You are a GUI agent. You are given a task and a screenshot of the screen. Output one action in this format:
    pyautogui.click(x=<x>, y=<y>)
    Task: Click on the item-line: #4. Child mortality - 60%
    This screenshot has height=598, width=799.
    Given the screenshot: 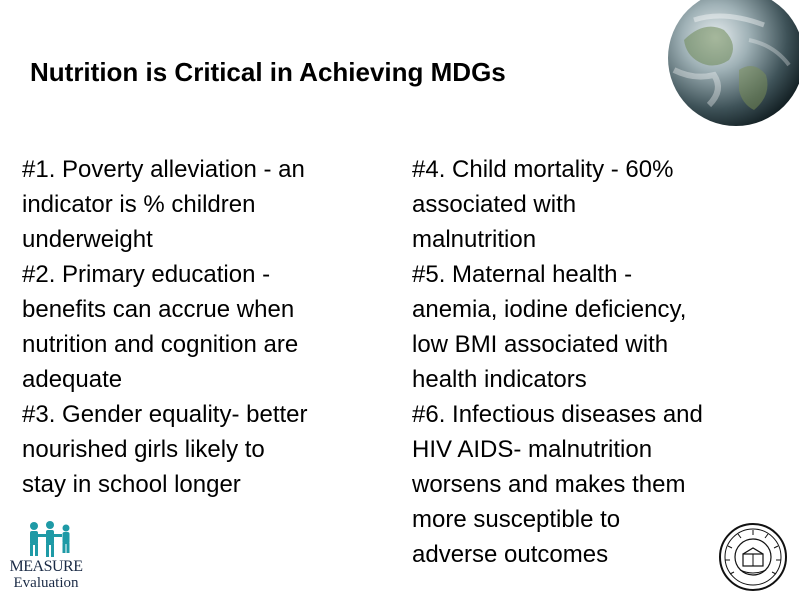 What is the action you would take?
    pyautogui.click(x=543, y=169)
    